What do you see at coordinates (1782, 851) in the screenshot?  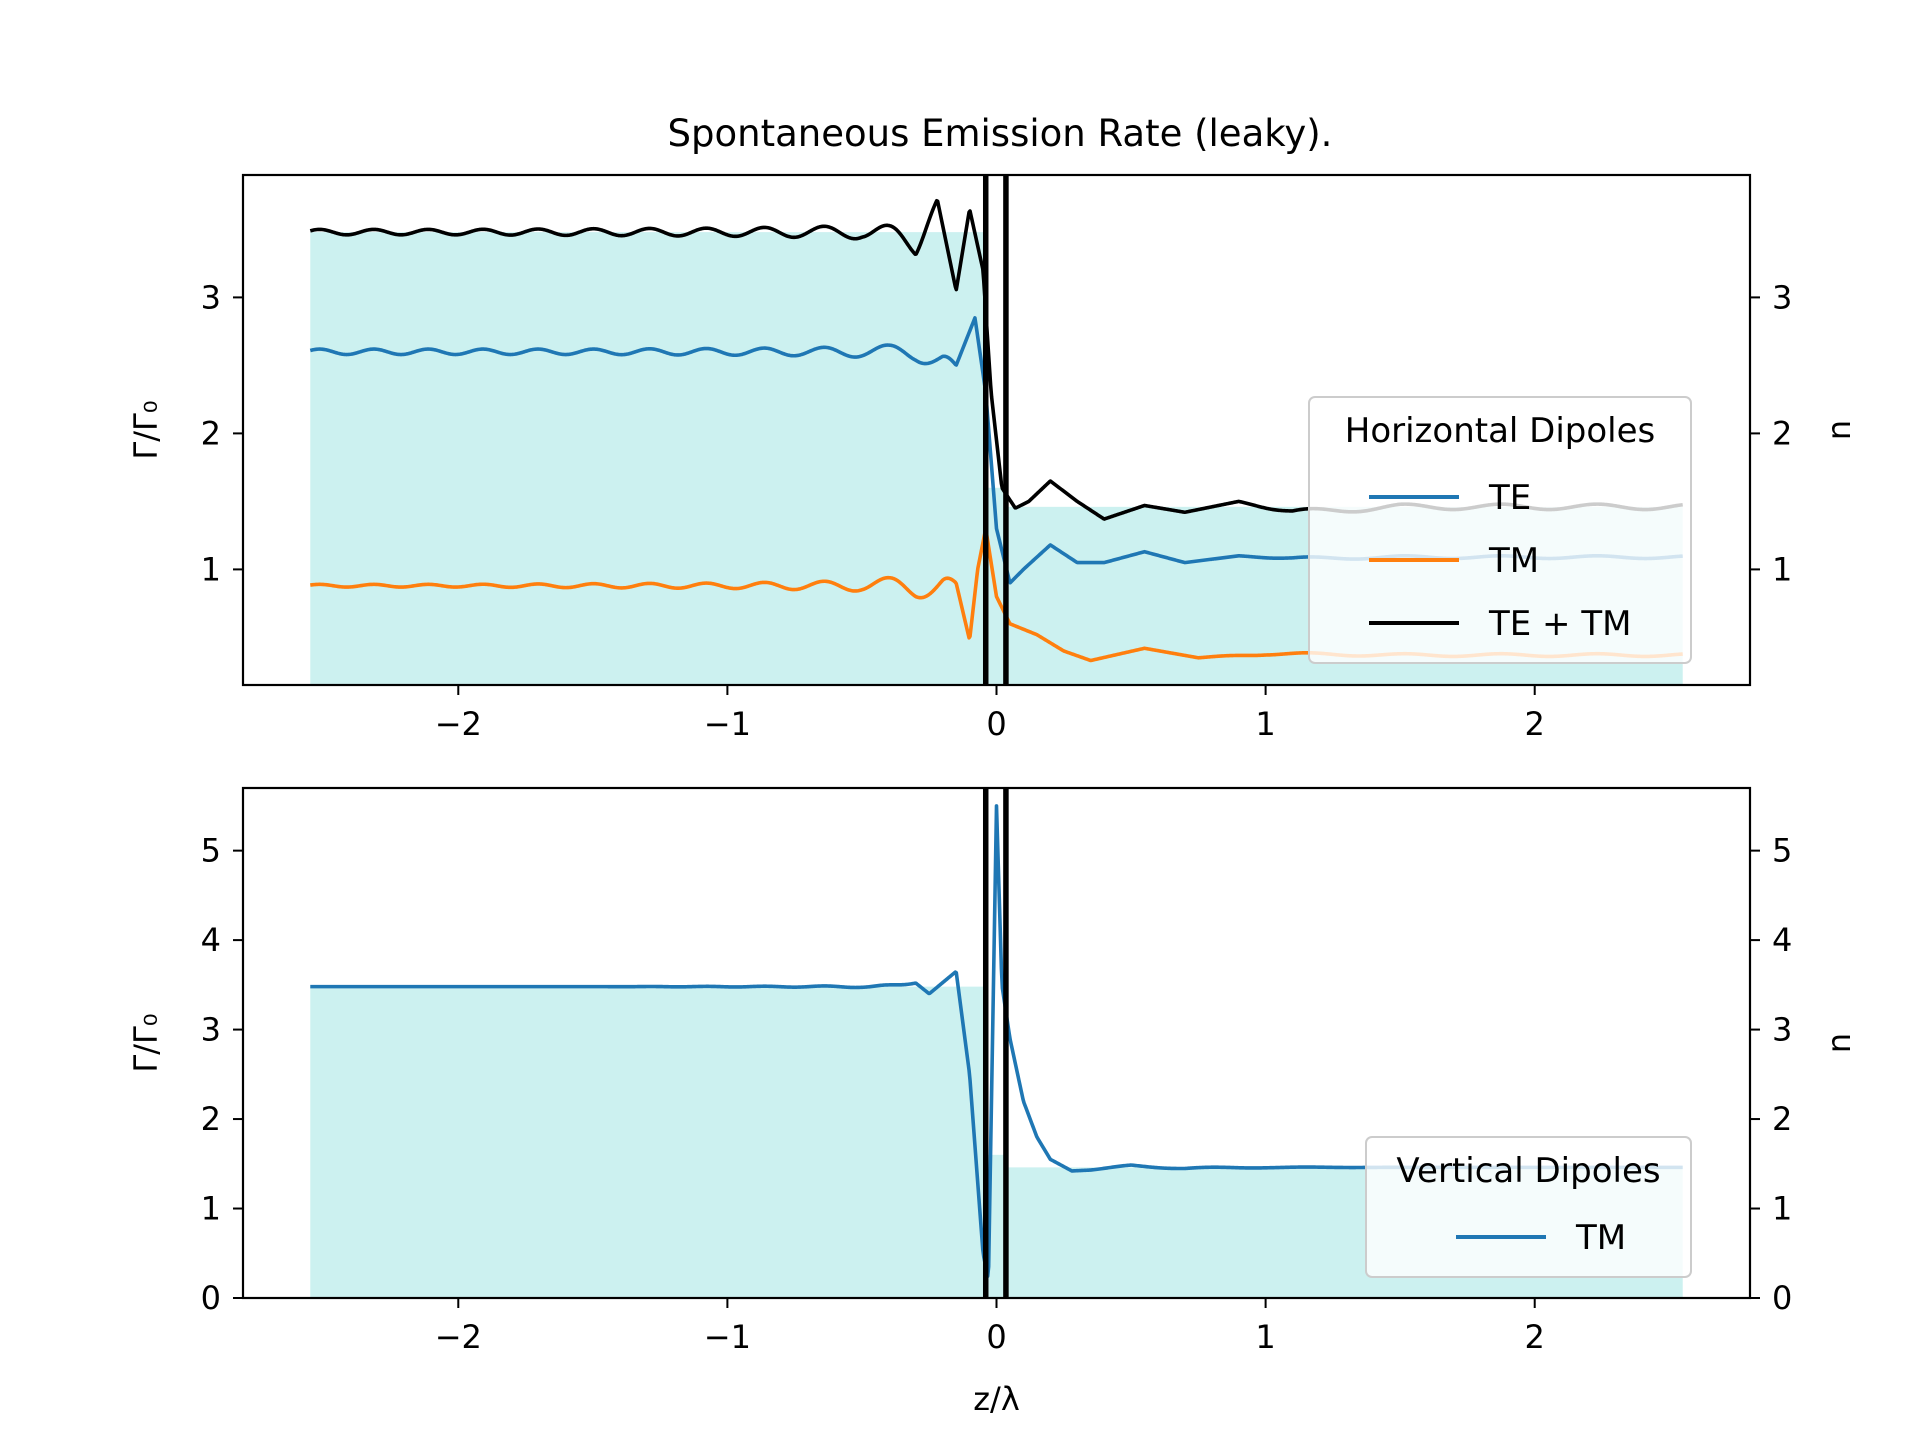 I see `y-tick-label-right: 5` at bounding box center [1782, 851].